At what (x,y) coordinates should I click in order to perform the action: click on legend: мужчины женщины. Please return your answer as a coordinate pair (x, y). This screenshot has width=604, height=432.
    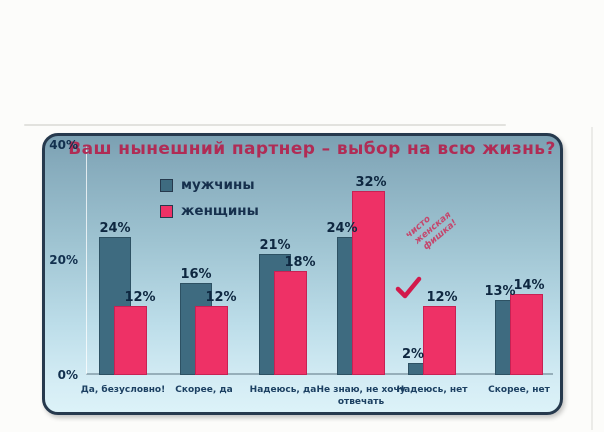
    Looking at the image, I should click on (209, 203).